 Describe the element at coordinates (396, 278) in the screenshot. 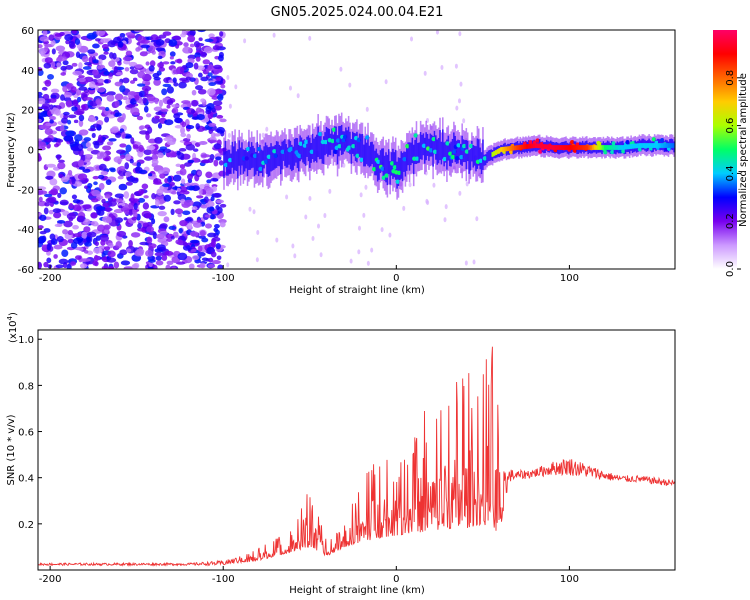

I see `x-tick-label: 0` at that location.